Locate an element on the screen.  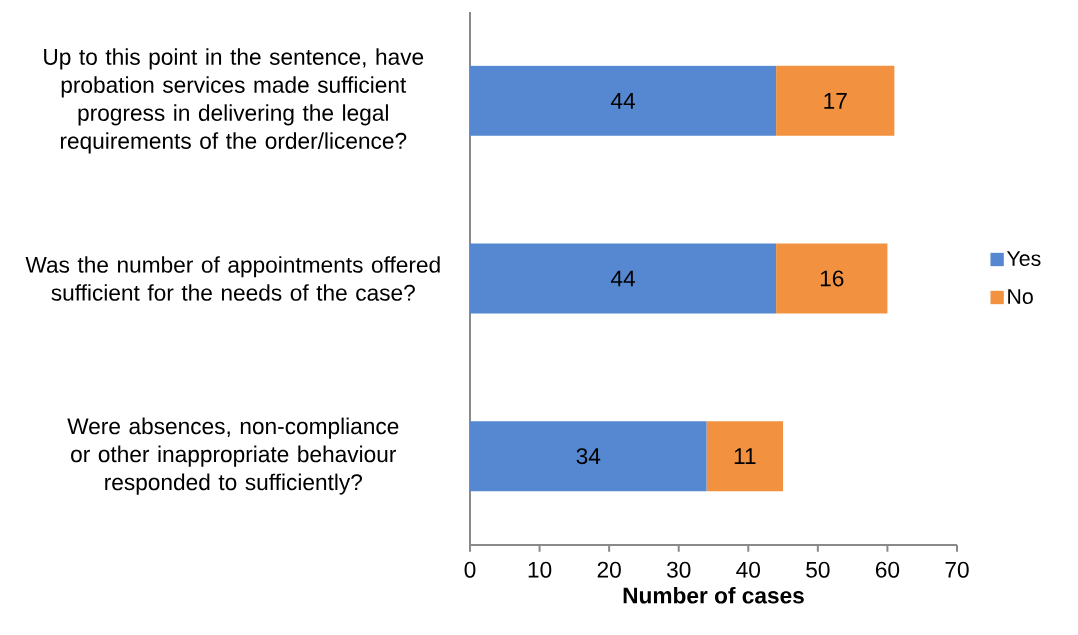
data-label: 34 is located at coordinates (588, 456).